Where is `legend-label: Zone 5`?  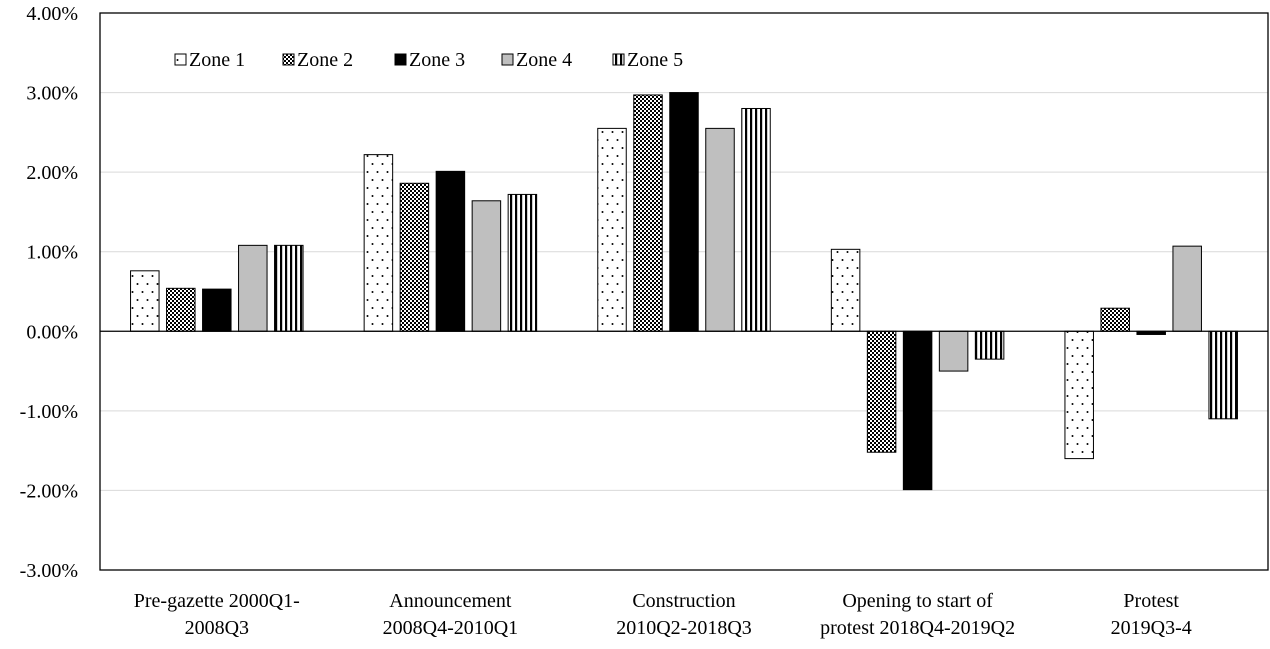 legend-label: Zone 5 is located at coordinates (655, 60).